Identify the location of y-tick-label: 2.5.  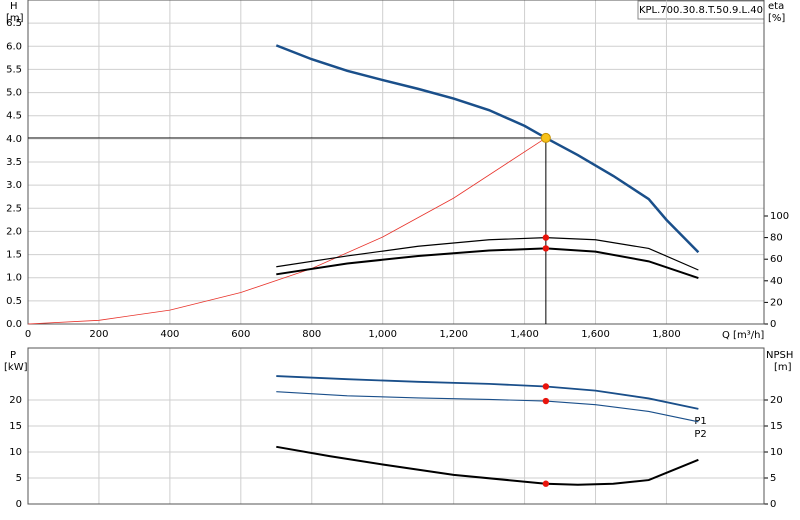
(14, 208).